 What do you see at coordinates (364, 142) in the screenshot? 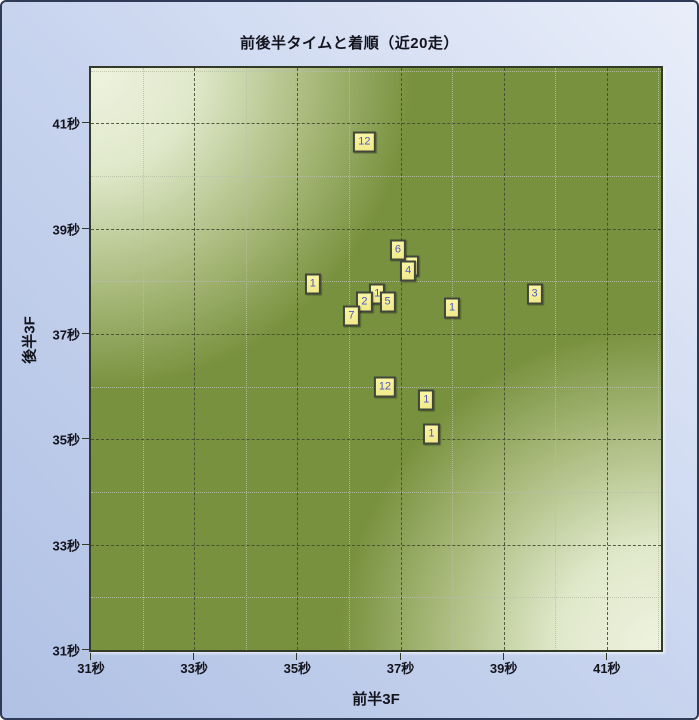
I see `data-point-rank-12-0: 12` at bounding box center [364, 142].